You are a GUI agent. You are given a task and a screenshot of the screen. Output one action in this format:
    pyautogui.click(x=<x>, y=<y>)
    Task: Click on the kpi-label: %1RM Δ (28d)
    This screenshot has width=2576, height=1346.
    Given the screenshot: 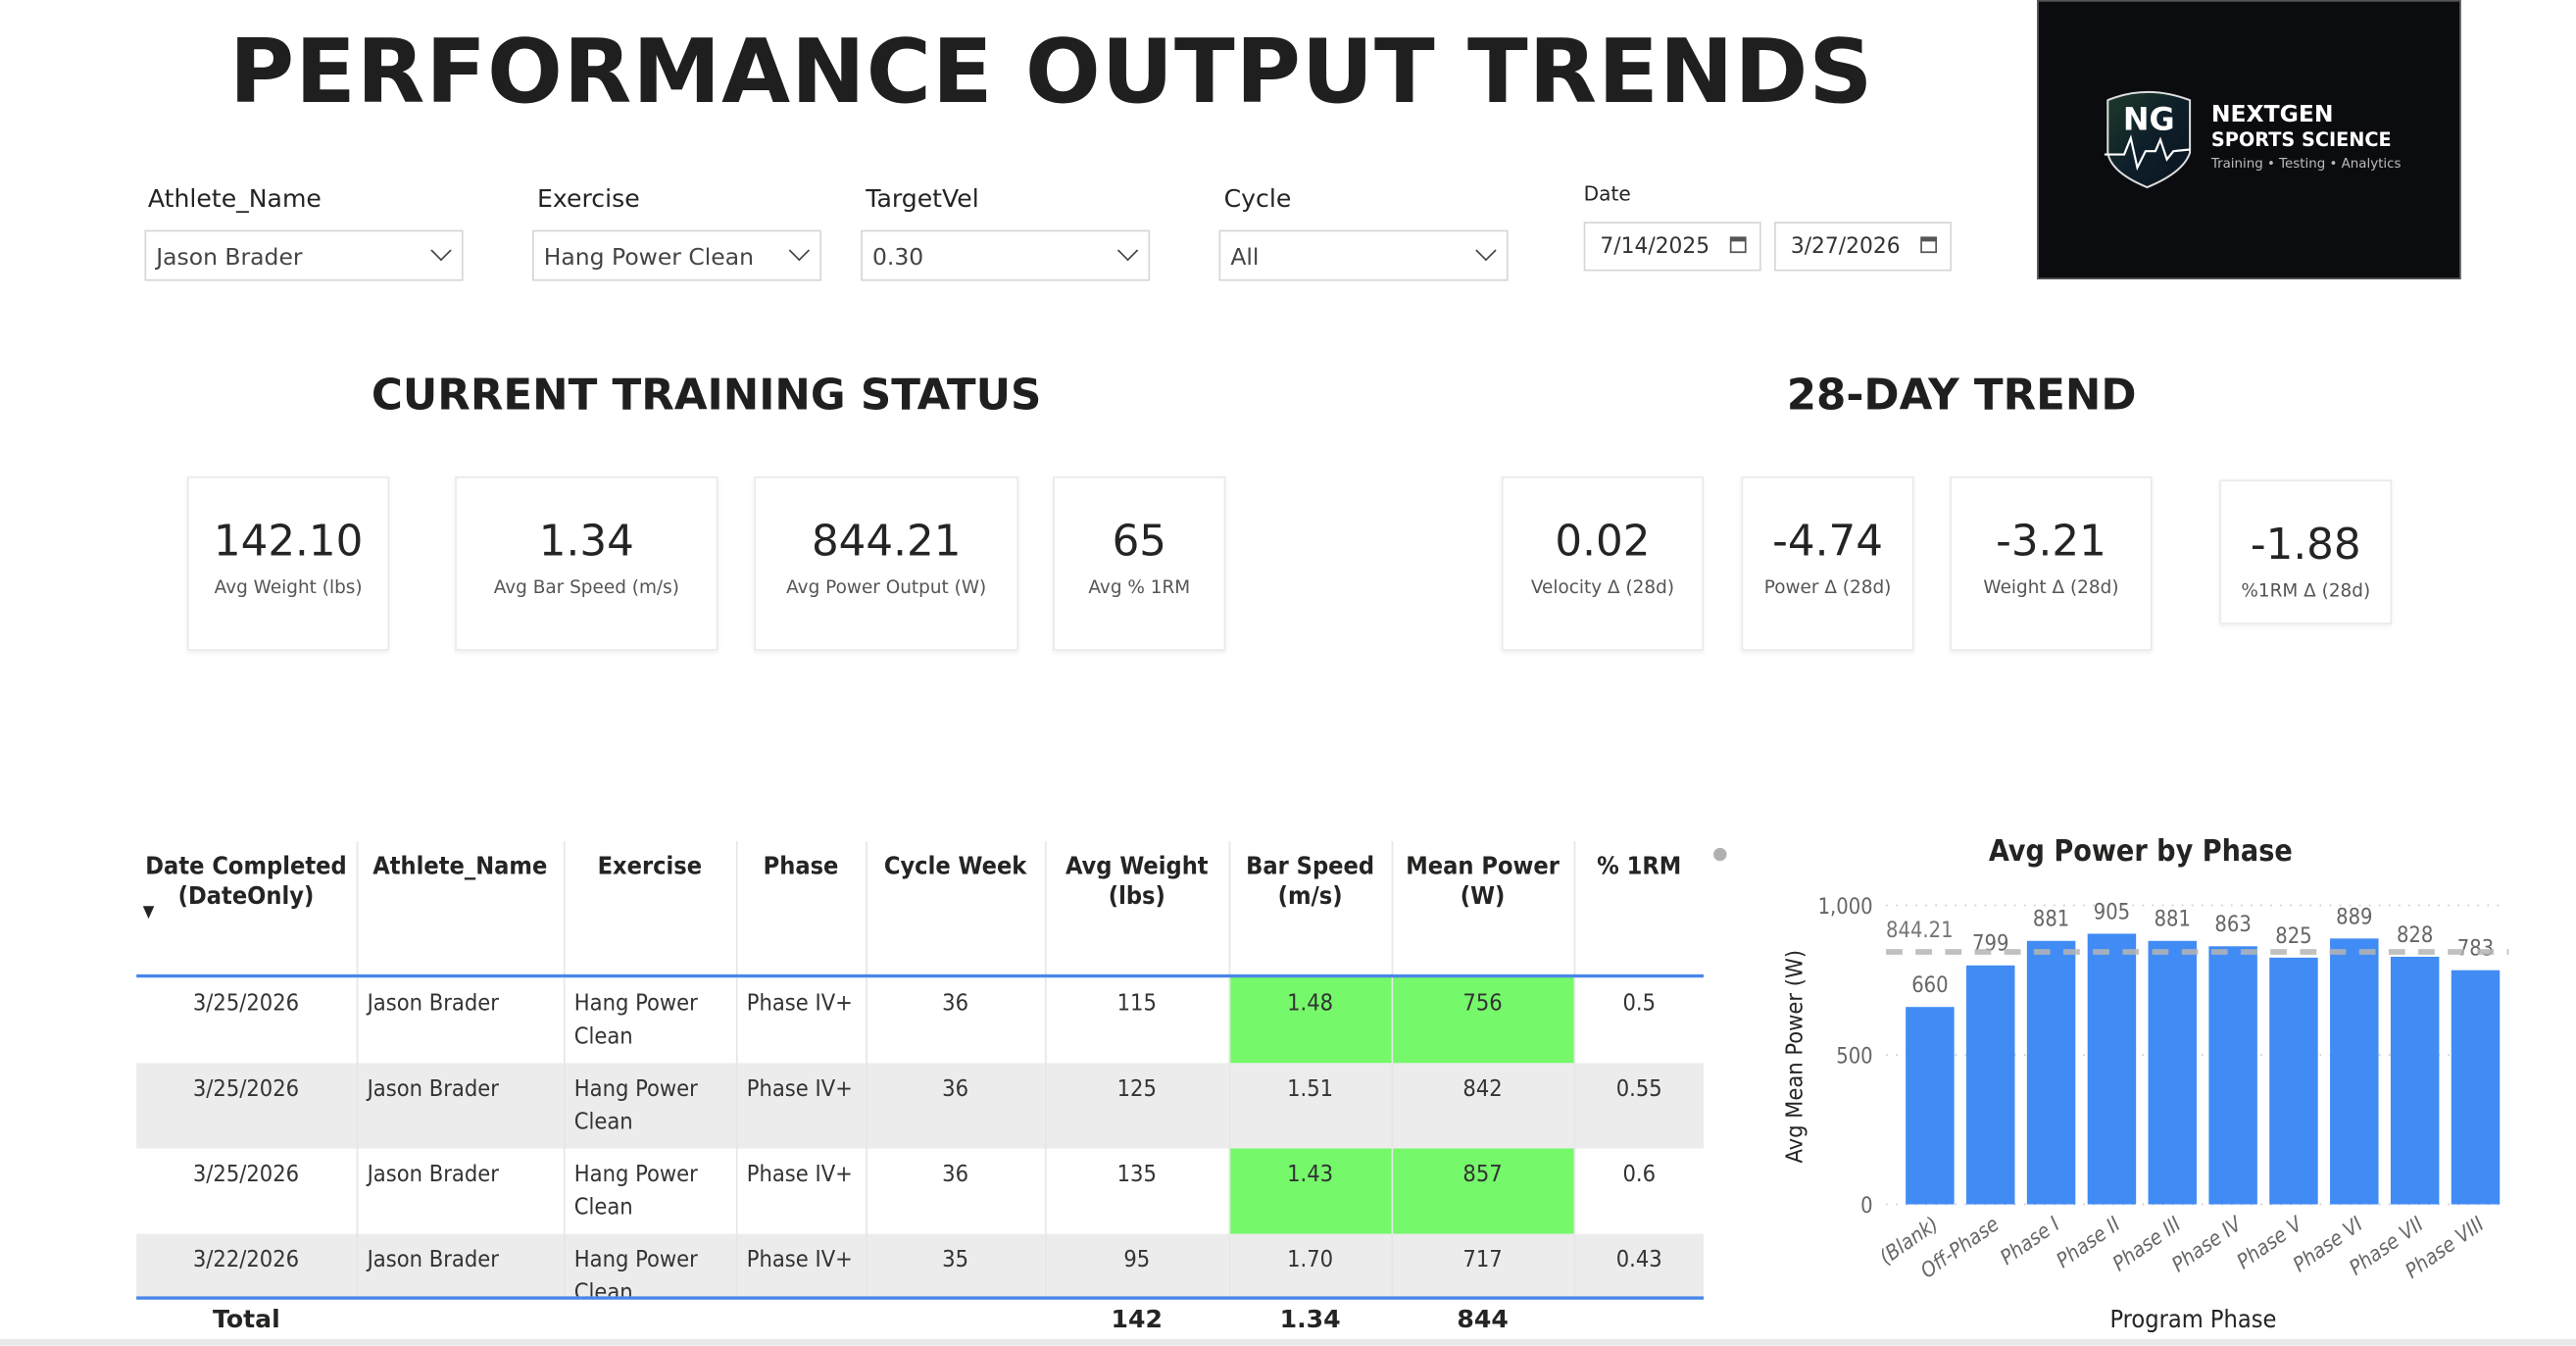 What is the action you would take?
    pyautogui.click(x=2306, y=590)
    